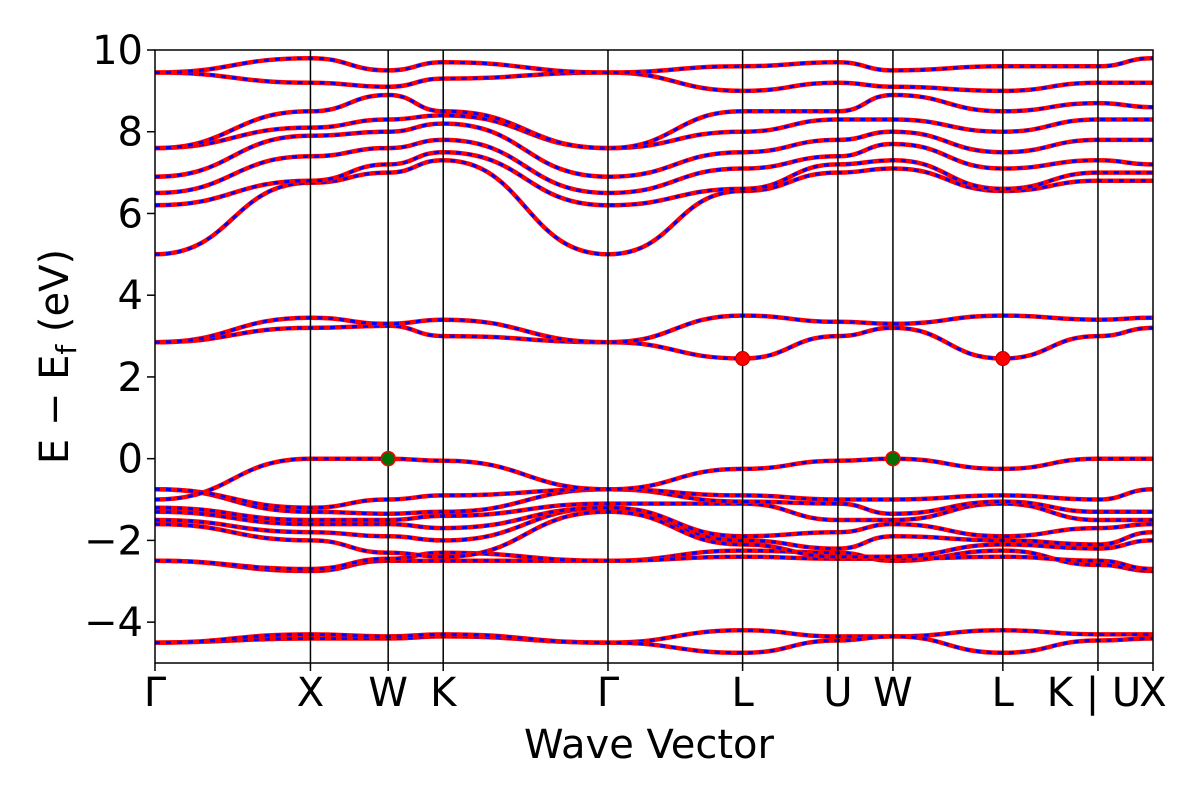  I want to click on band-8-spin-up, so click(654, 502).